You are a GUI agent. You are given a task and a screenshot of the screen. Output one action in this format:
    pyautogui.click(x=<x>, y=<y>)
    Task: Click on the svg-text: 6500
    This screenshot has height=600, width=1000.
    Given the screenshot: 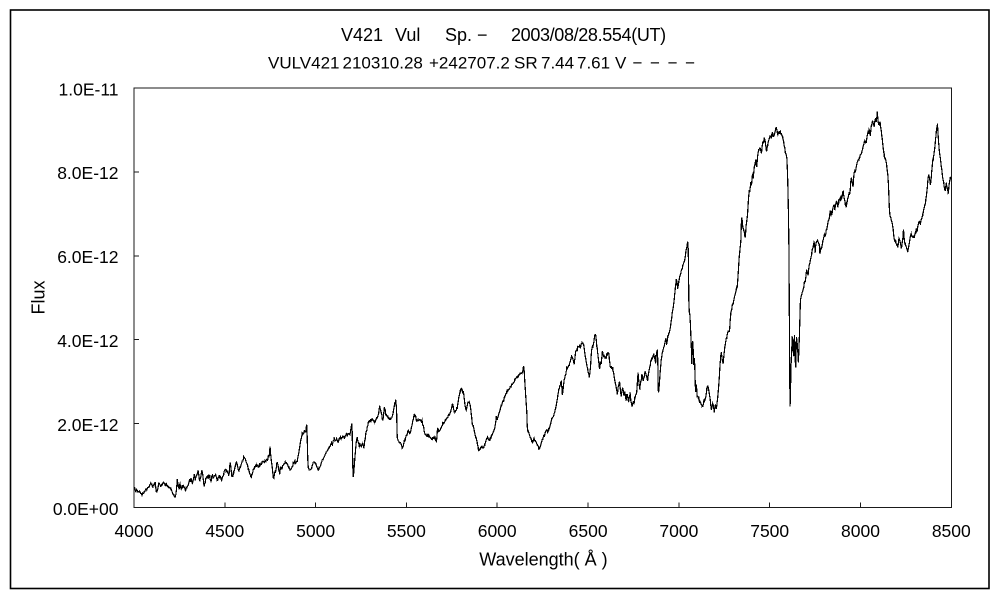 What is the action you would take?
    pyautogui.click(x=588, y=531)
    